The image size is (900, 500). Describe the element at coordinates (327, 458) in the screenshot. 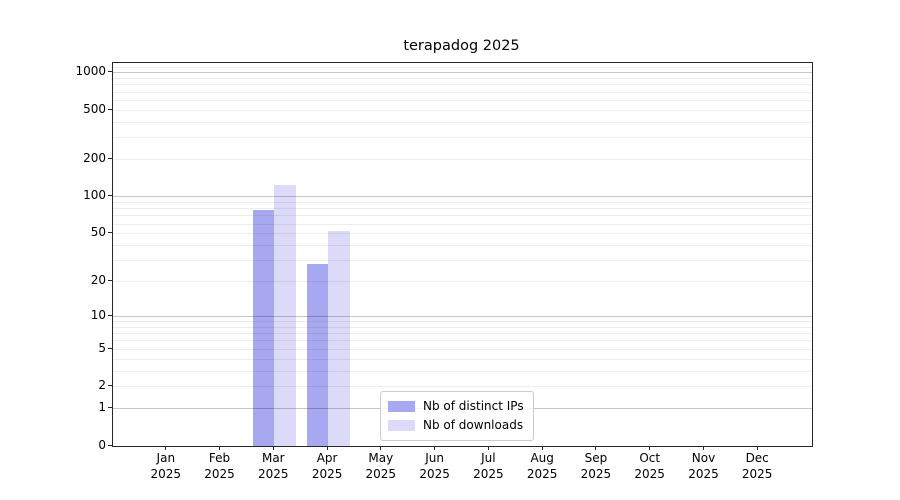

I see `x-tick-label-line: Apr` at that location.